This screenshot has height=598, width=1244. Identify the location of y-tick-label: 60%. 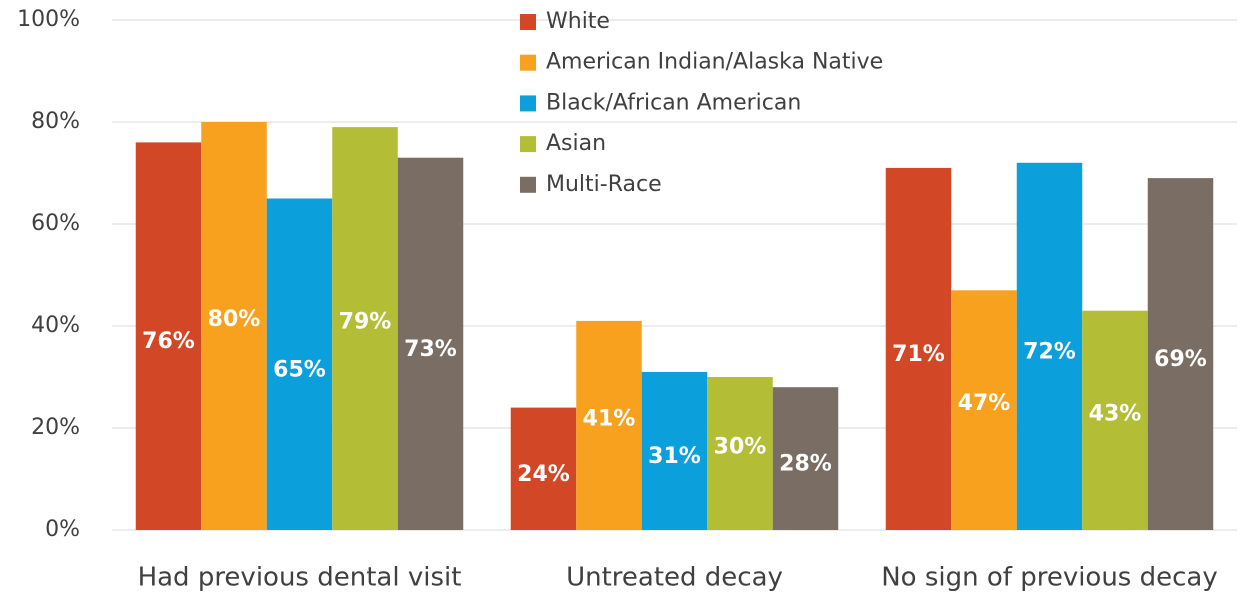
(55, 223).